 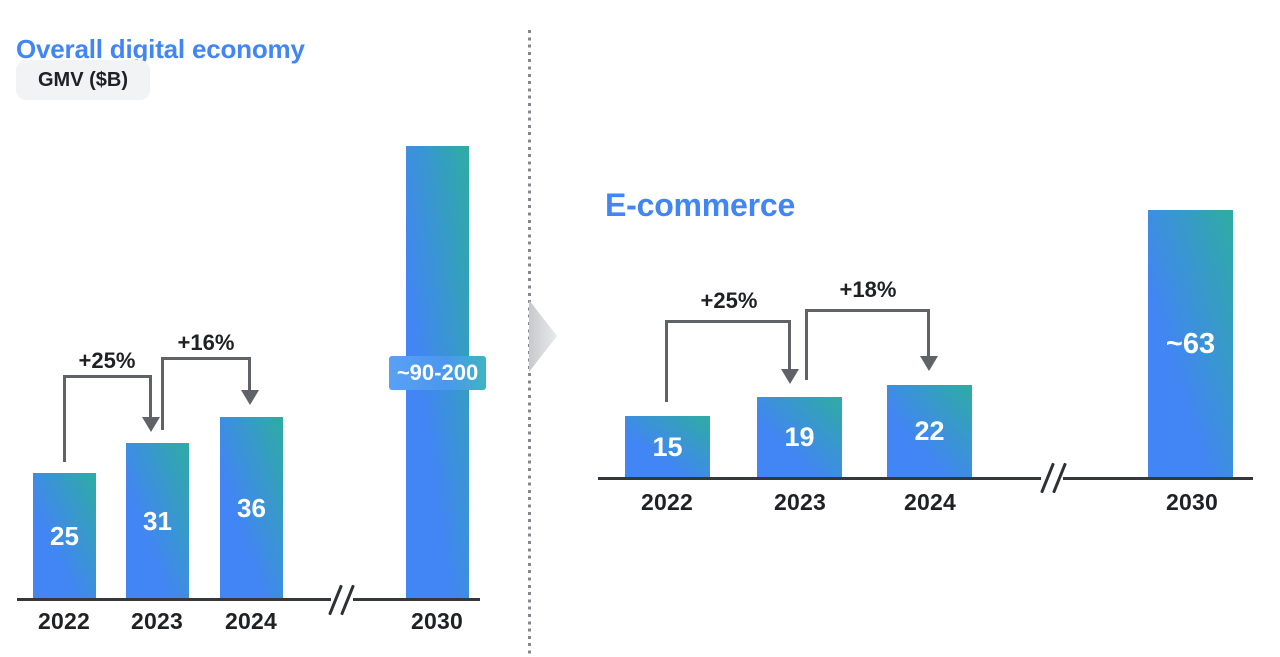 I want to click on gmv-unit-badge: GMV ($B), so click(x=83, y=80).